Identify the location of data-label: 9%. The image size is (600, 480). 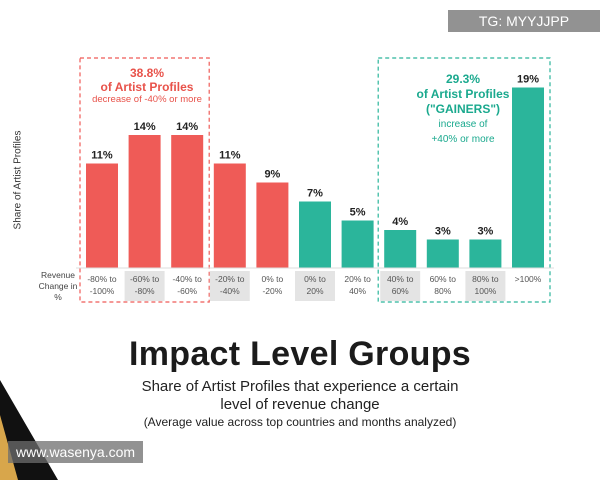
(272, 175).